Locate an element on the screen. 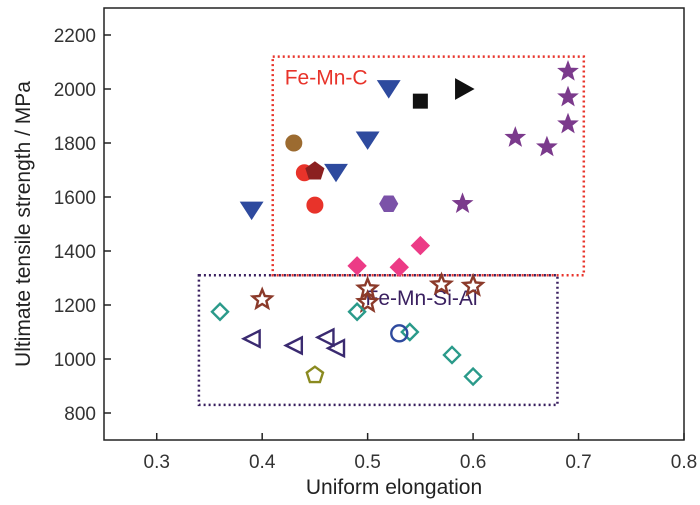  y-tick-label: 1000 is located at coordinates (75, 360).